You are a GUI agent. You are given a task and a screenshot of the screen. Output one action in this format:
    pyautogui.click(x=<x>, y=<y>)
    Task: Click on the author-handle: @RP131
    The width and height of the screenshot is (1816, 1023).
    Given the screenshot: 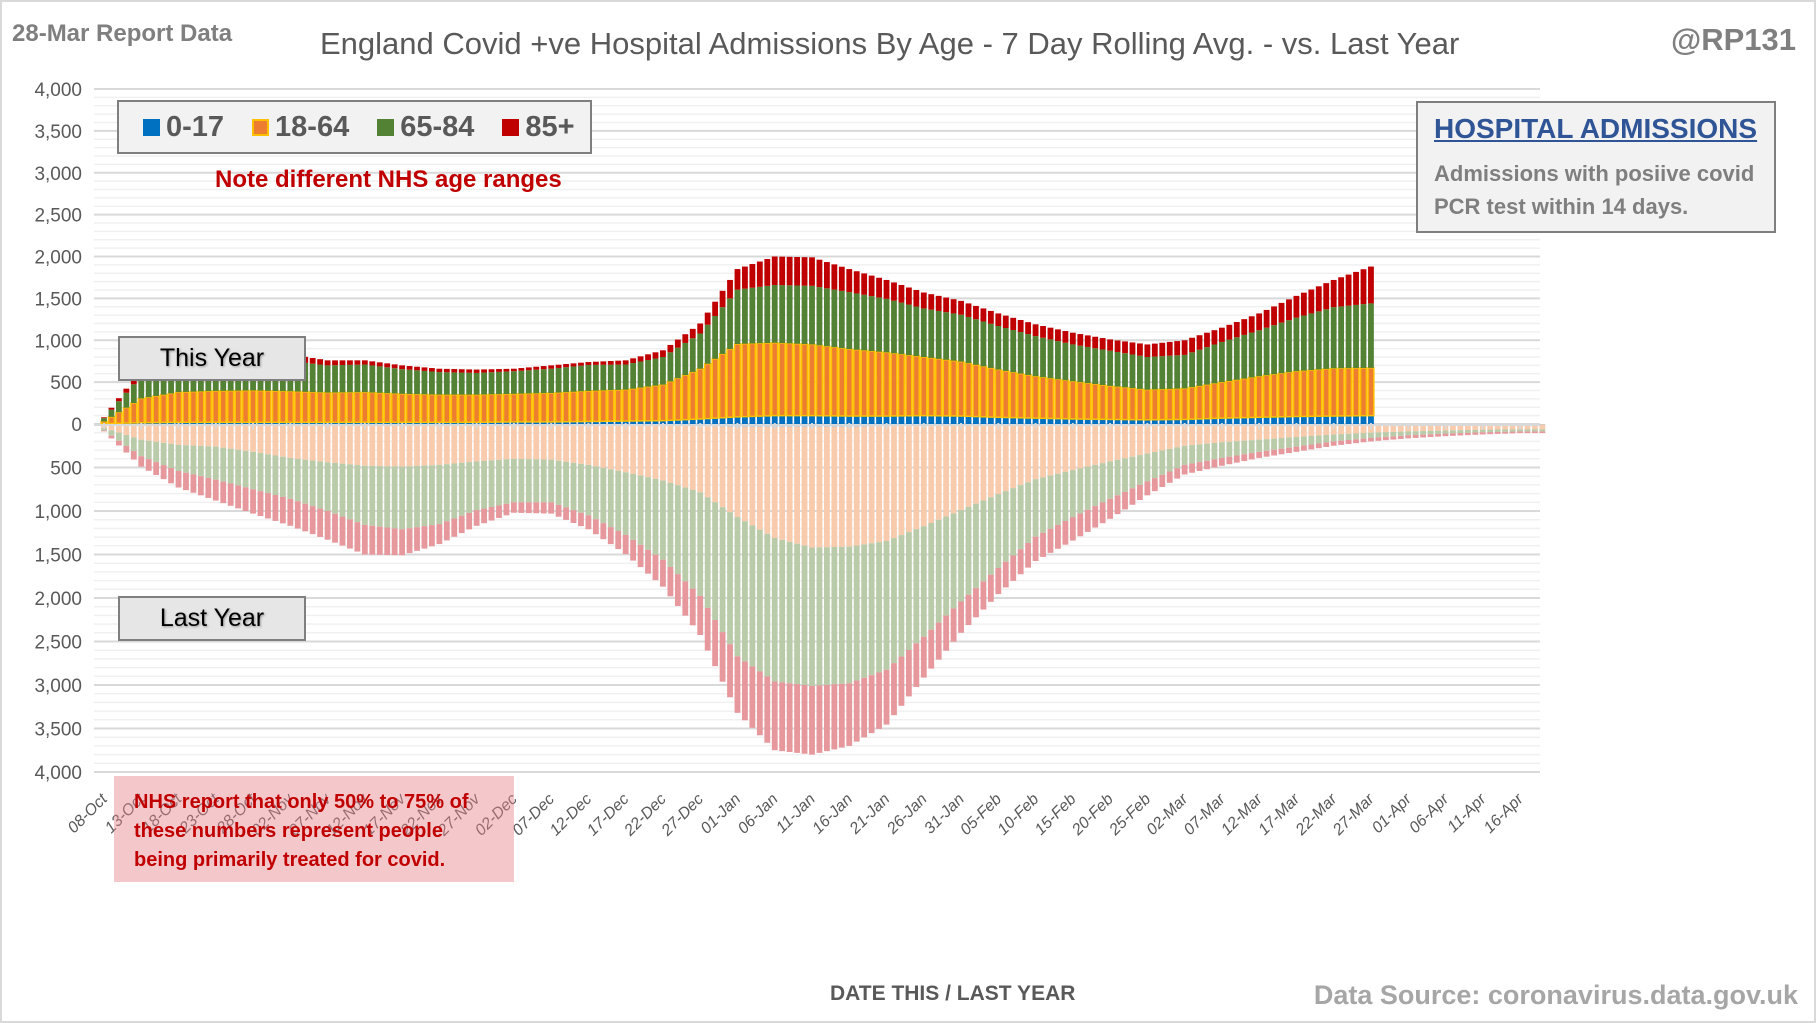 What is the action you would take?
    pyautogui.click(x=1733, y=39)
    